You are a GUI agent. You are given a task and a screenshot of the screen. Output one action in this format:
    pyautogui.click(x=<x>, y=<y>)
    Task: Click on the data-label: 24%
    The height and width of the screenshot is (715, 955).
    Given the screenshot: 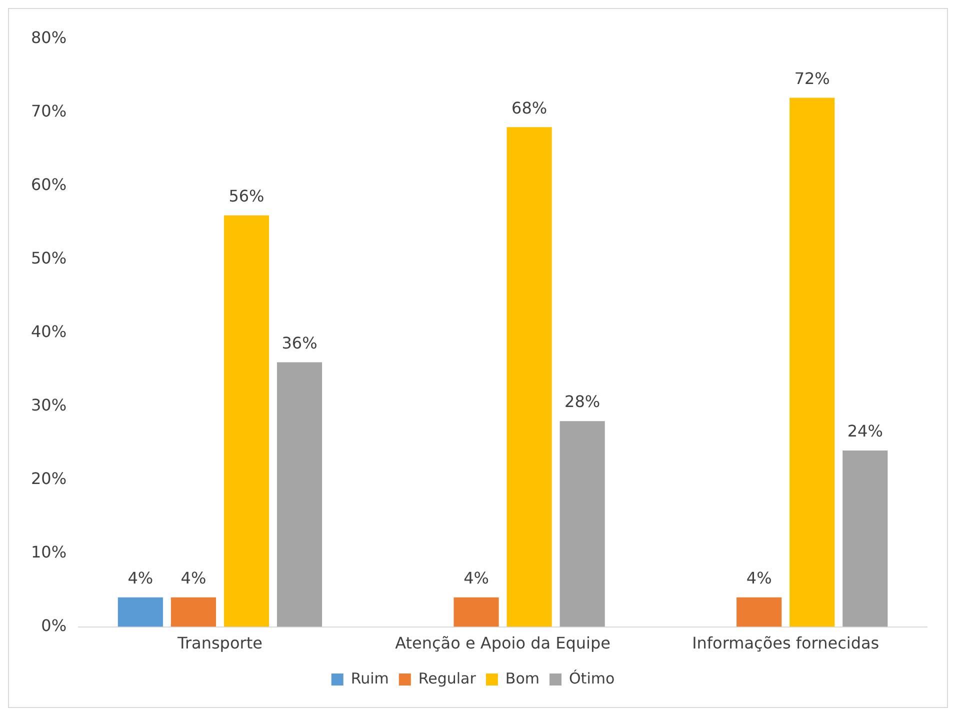 What is the action you would take?
    pyautogui.click(x=865, y=431)
    